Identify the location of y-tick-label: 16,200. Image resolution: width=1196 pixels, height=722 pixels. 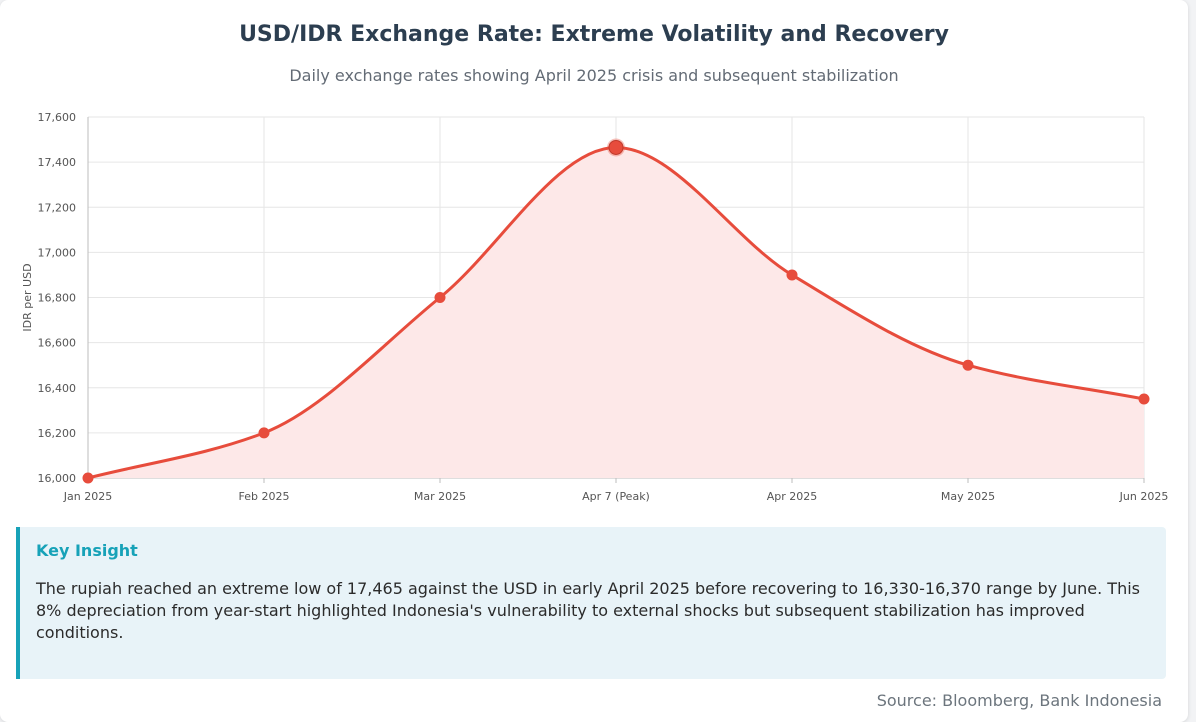
(57, 433).